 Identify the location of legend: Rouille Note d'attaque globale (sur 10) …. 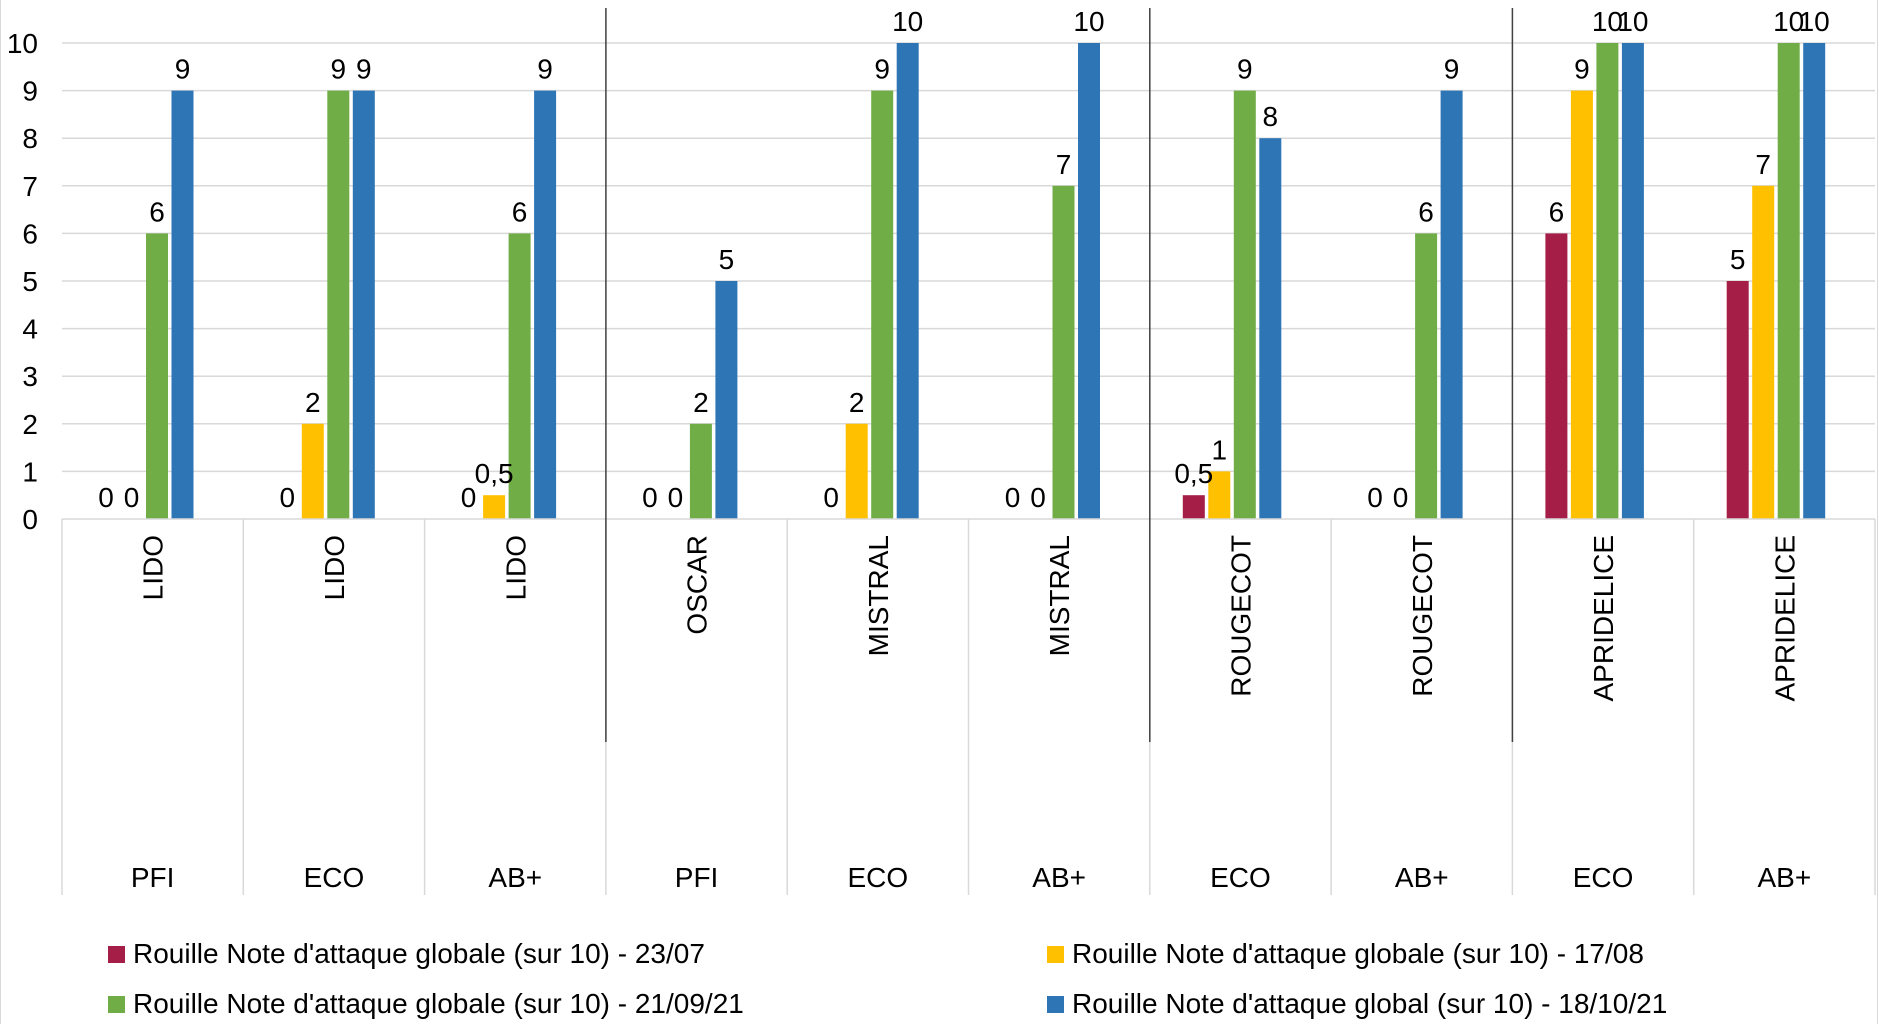
(939, 977).